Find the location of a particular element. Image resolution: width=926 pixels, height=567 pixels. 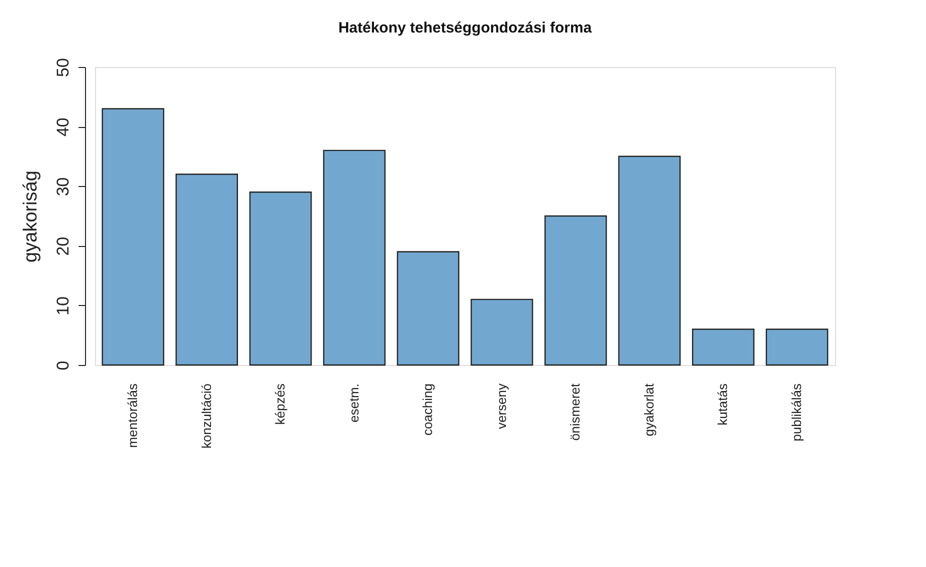

x-tick-label: konzultáció is located at coordinates (206, 416).